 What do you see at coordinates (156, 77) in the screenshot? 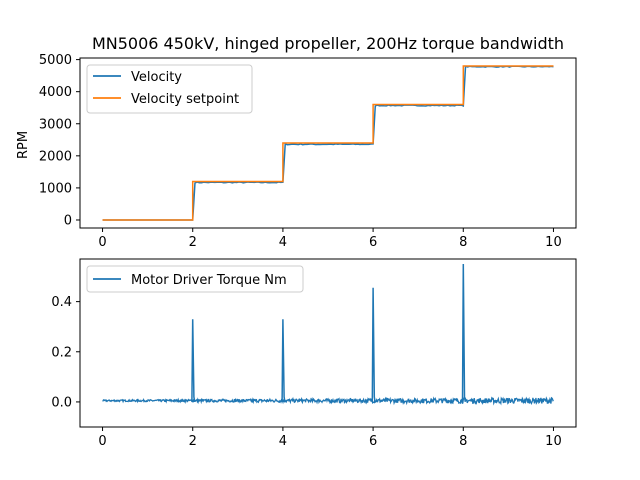
I see `legend-label-velocity: Velocity` at bounding box center [156, 77].